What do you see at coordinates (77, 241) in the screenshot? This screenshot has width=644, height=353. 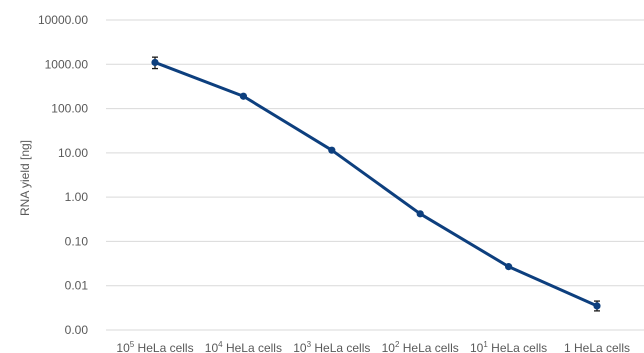 I see `y-tick-label-2: 0.10` at bounding box center [77, 241].